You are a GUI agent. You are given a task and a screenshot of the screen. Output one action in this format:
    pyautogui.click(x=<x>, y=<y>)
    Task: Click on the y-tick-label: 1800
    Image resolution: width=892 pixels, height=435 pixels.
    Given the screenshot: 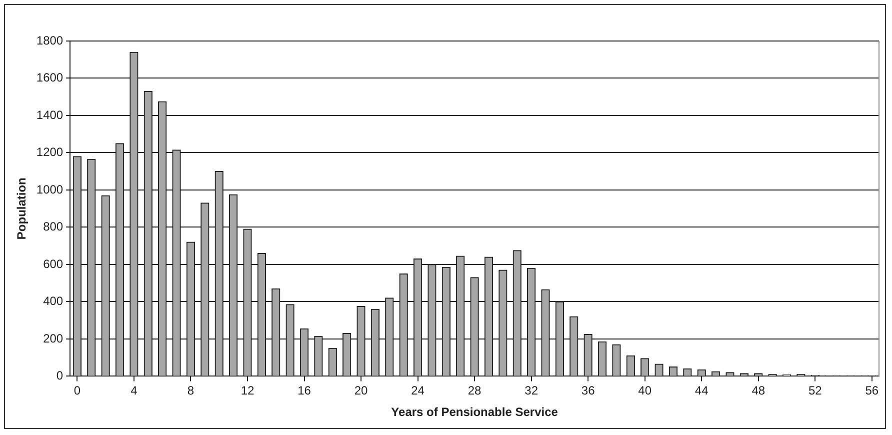 What is the action you would take?
    pyautogui.click(x=50, y=40)
    